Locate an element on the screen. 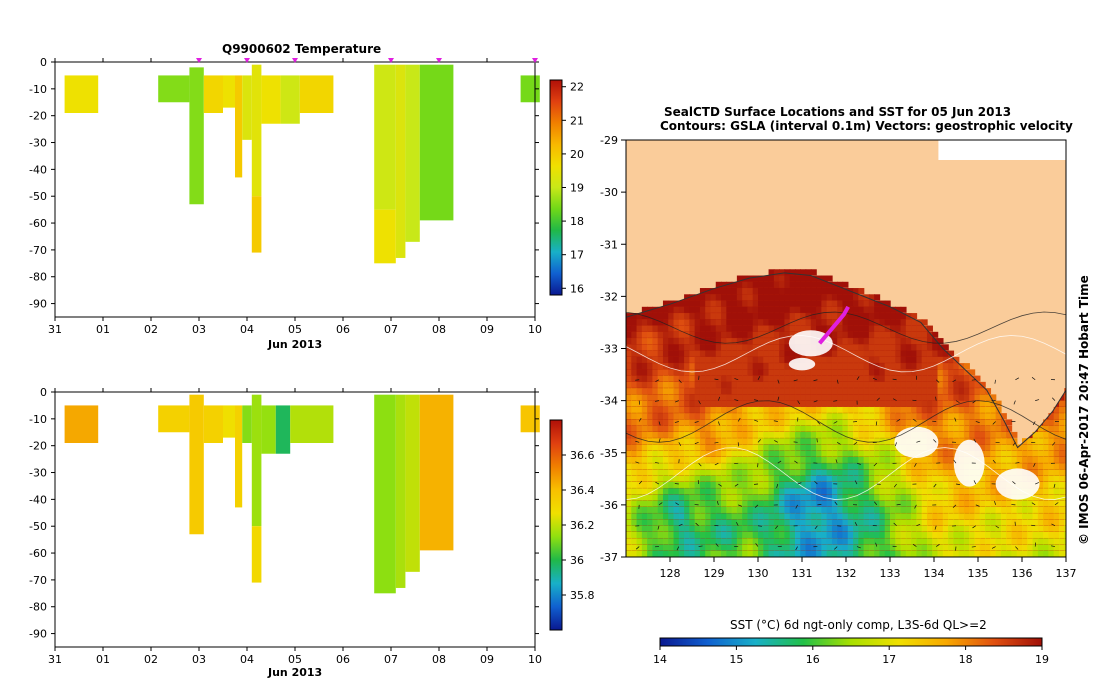 Image resolution: width=1099 pixels, height=700 pixels. colorbar-tick-label: 20 is located at coordinates (577, 154).